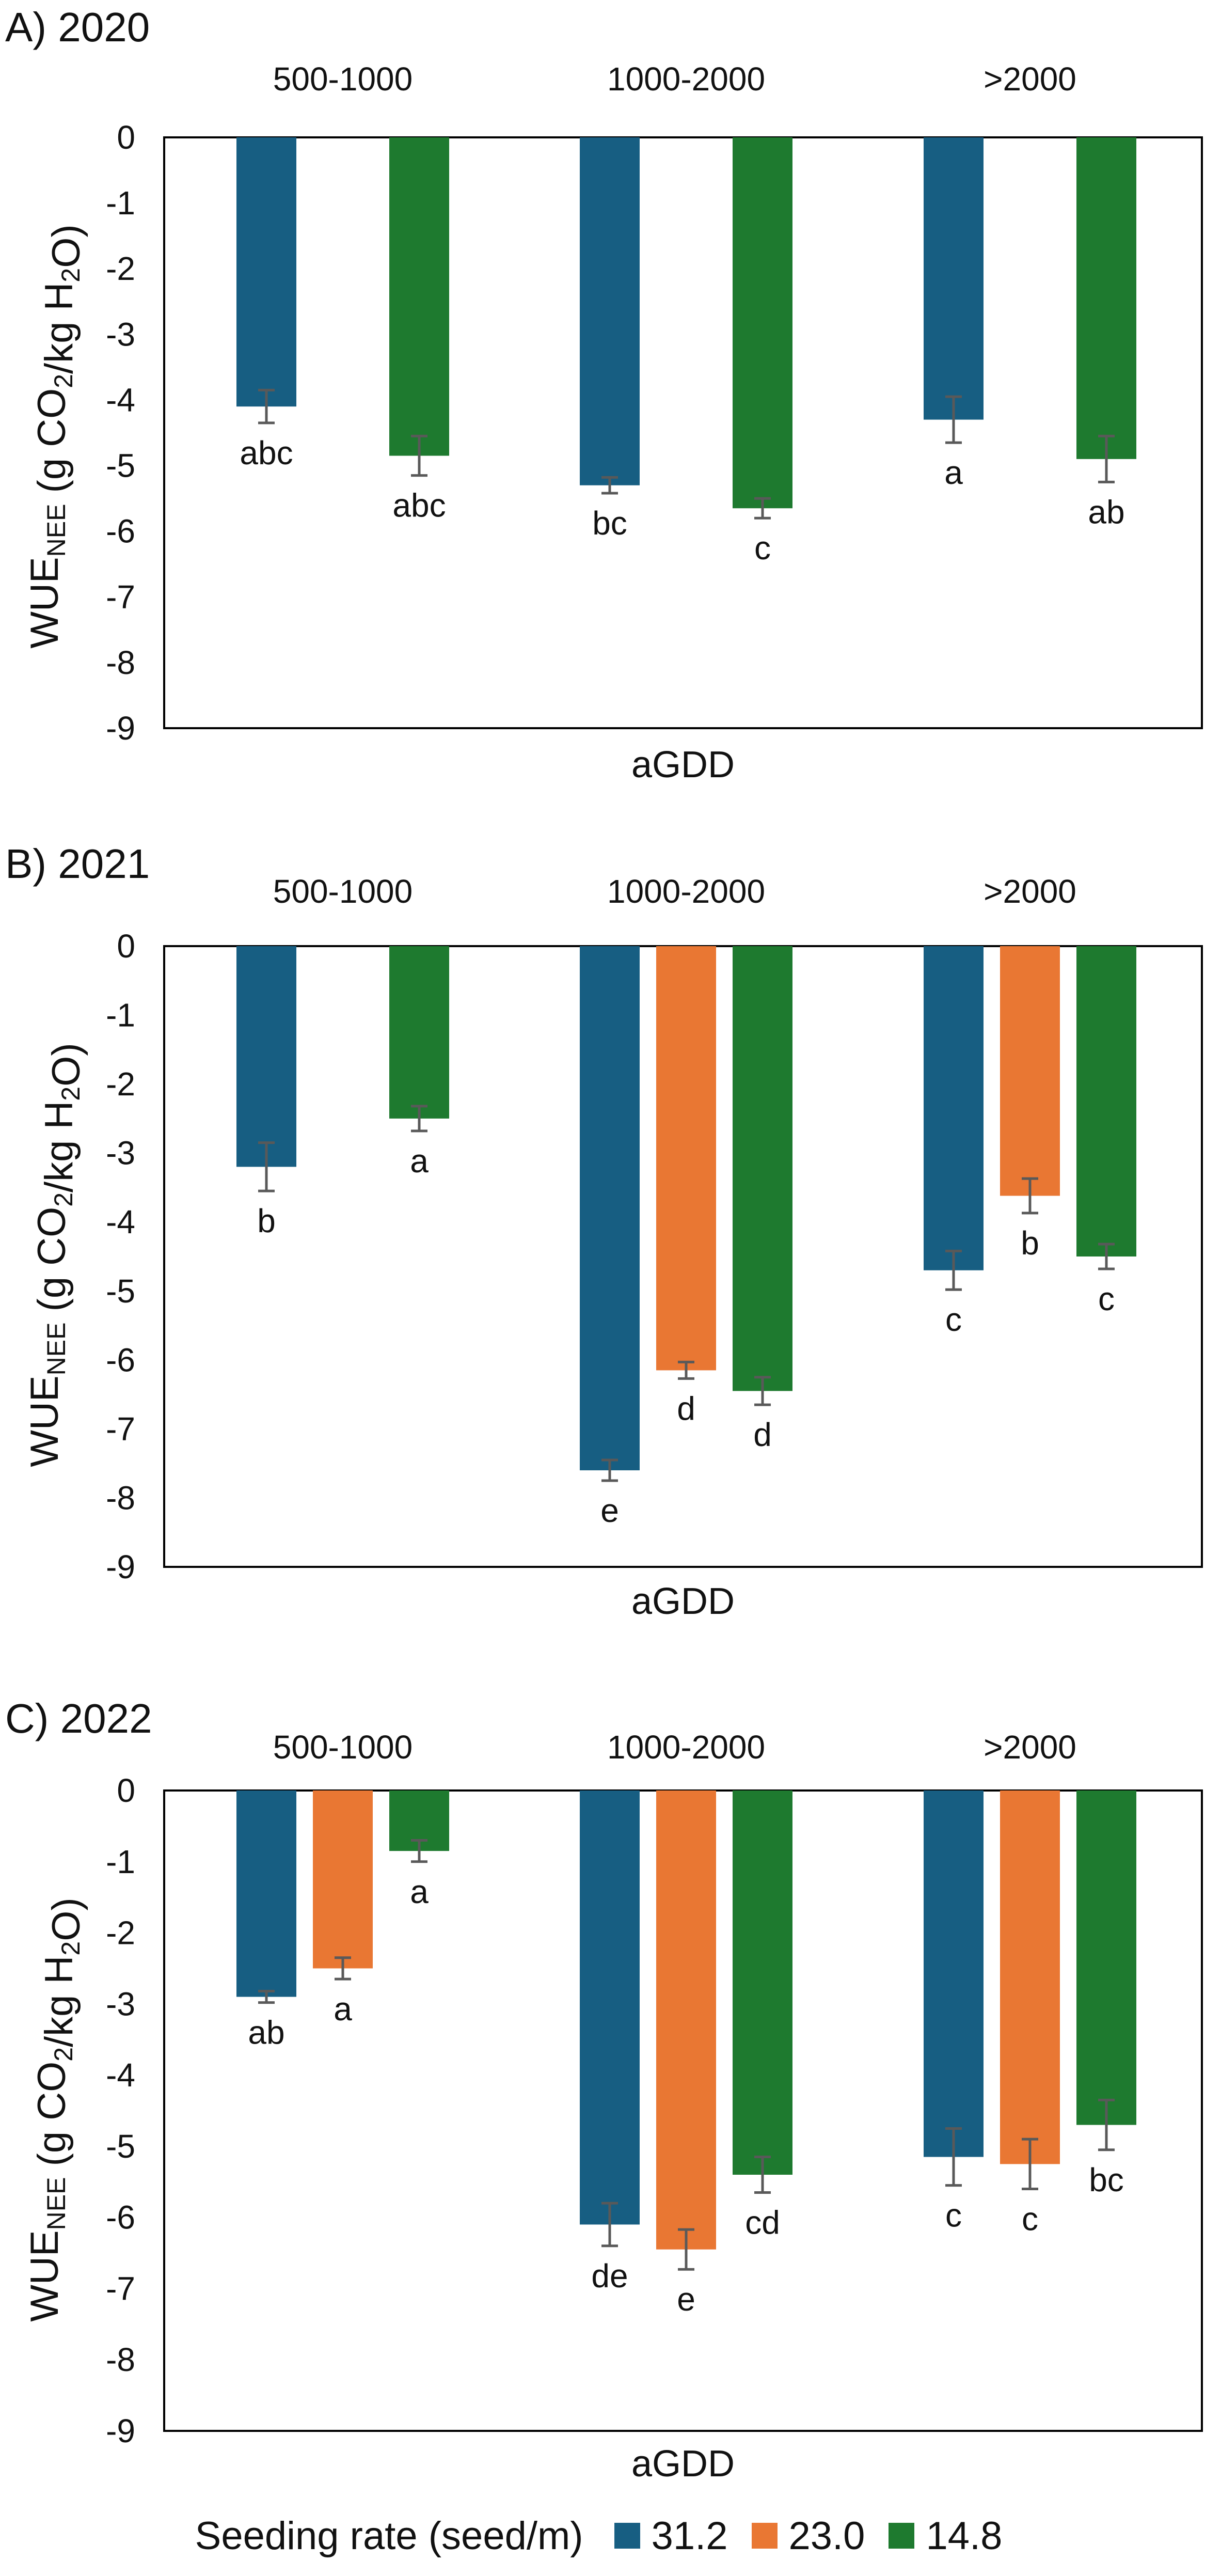 The width and height of the screenshot is (1221, 2576). Describe the element at coordinates (77, 27) in the screenshot. I see `panel-title: A) 2020` at that location.